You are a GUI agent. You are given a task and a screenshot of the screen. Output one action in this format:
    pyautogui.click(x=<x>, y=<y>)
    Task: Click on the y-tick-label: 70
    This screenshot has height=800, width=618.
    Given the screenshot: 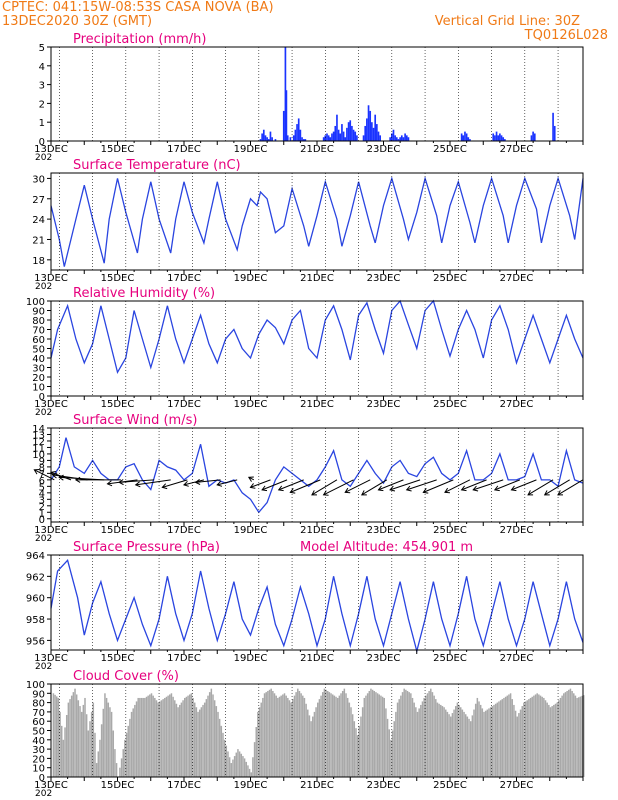 What is the action you would take?
    pyautogui.click(x=38, y=331)
    